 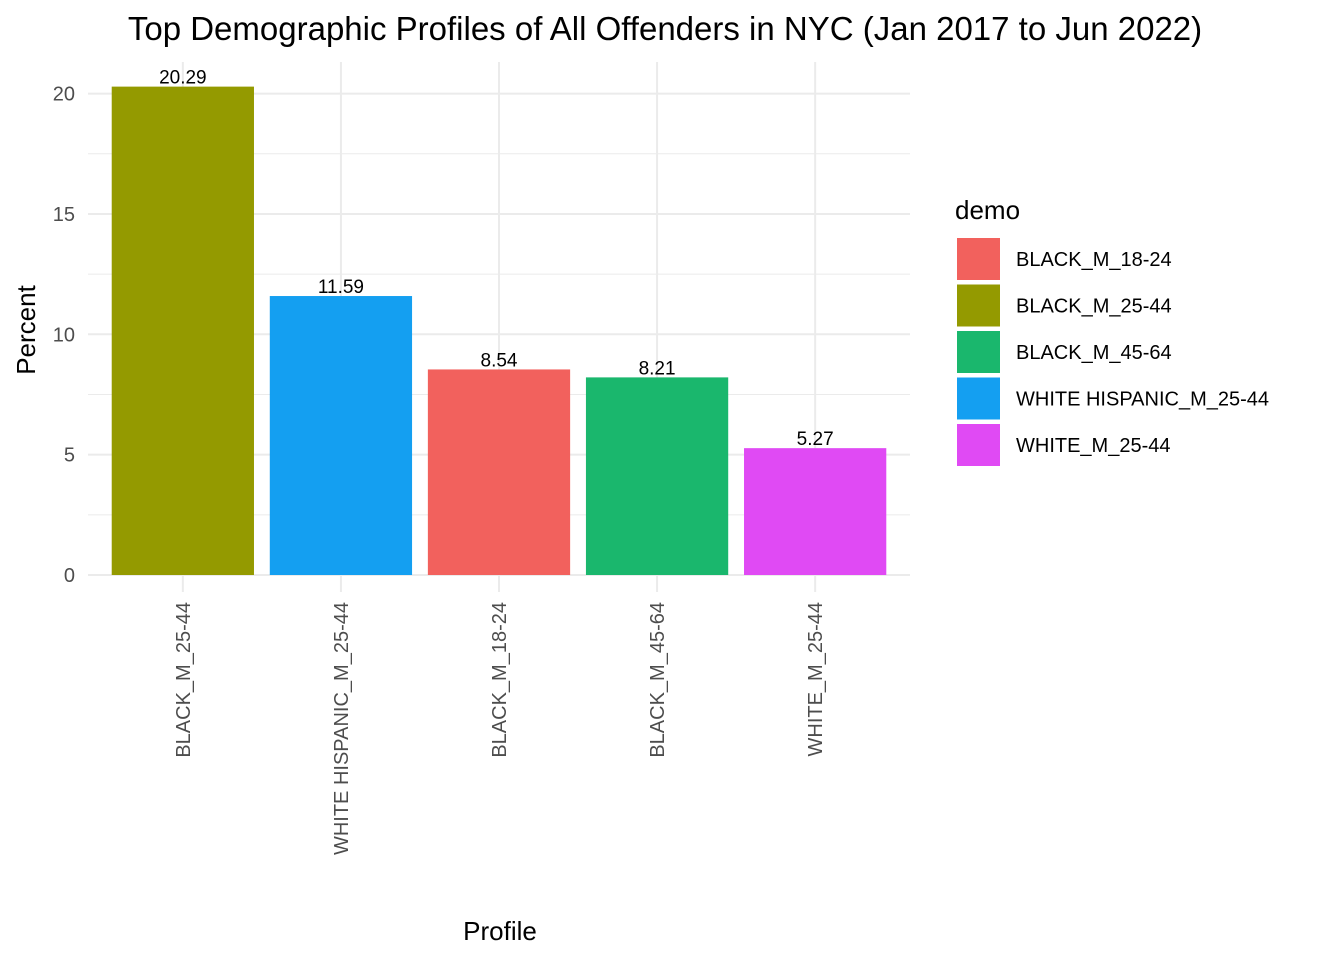 I want to click on y-tick-label: 20, so click(x=64, y=95).